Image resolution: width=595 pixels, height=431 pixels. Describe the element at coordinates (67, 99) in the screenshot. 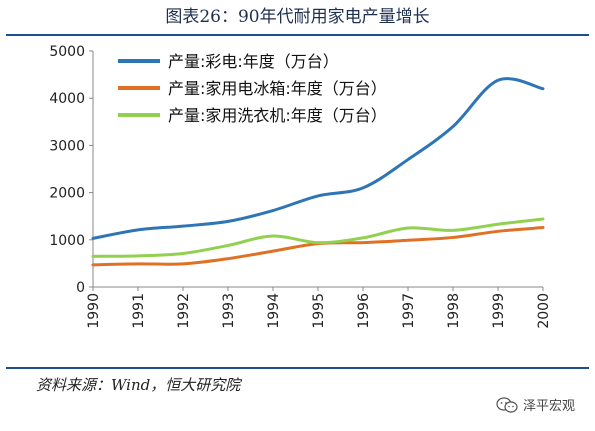

I see `y-tick-label: 4000` at that location.